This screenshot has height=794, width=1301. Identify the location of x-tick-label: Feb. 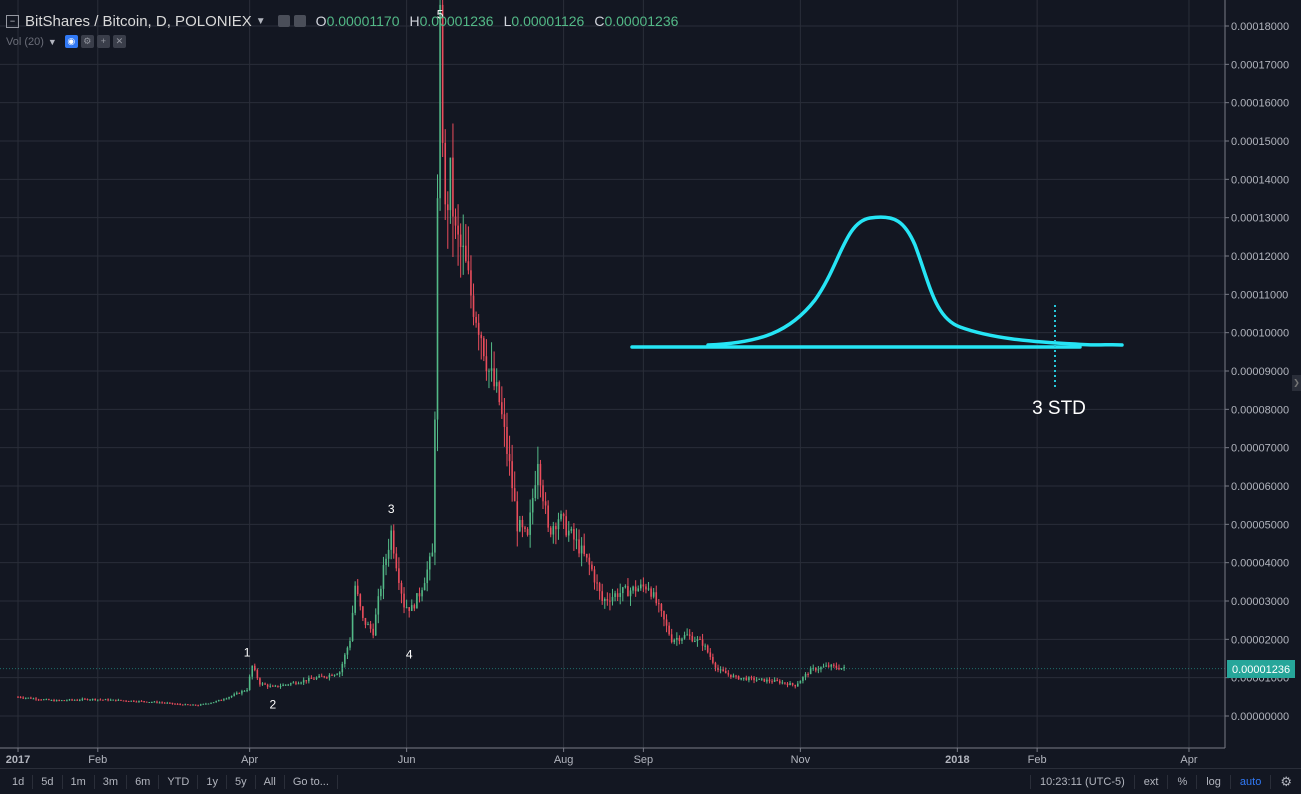
(97, 760).